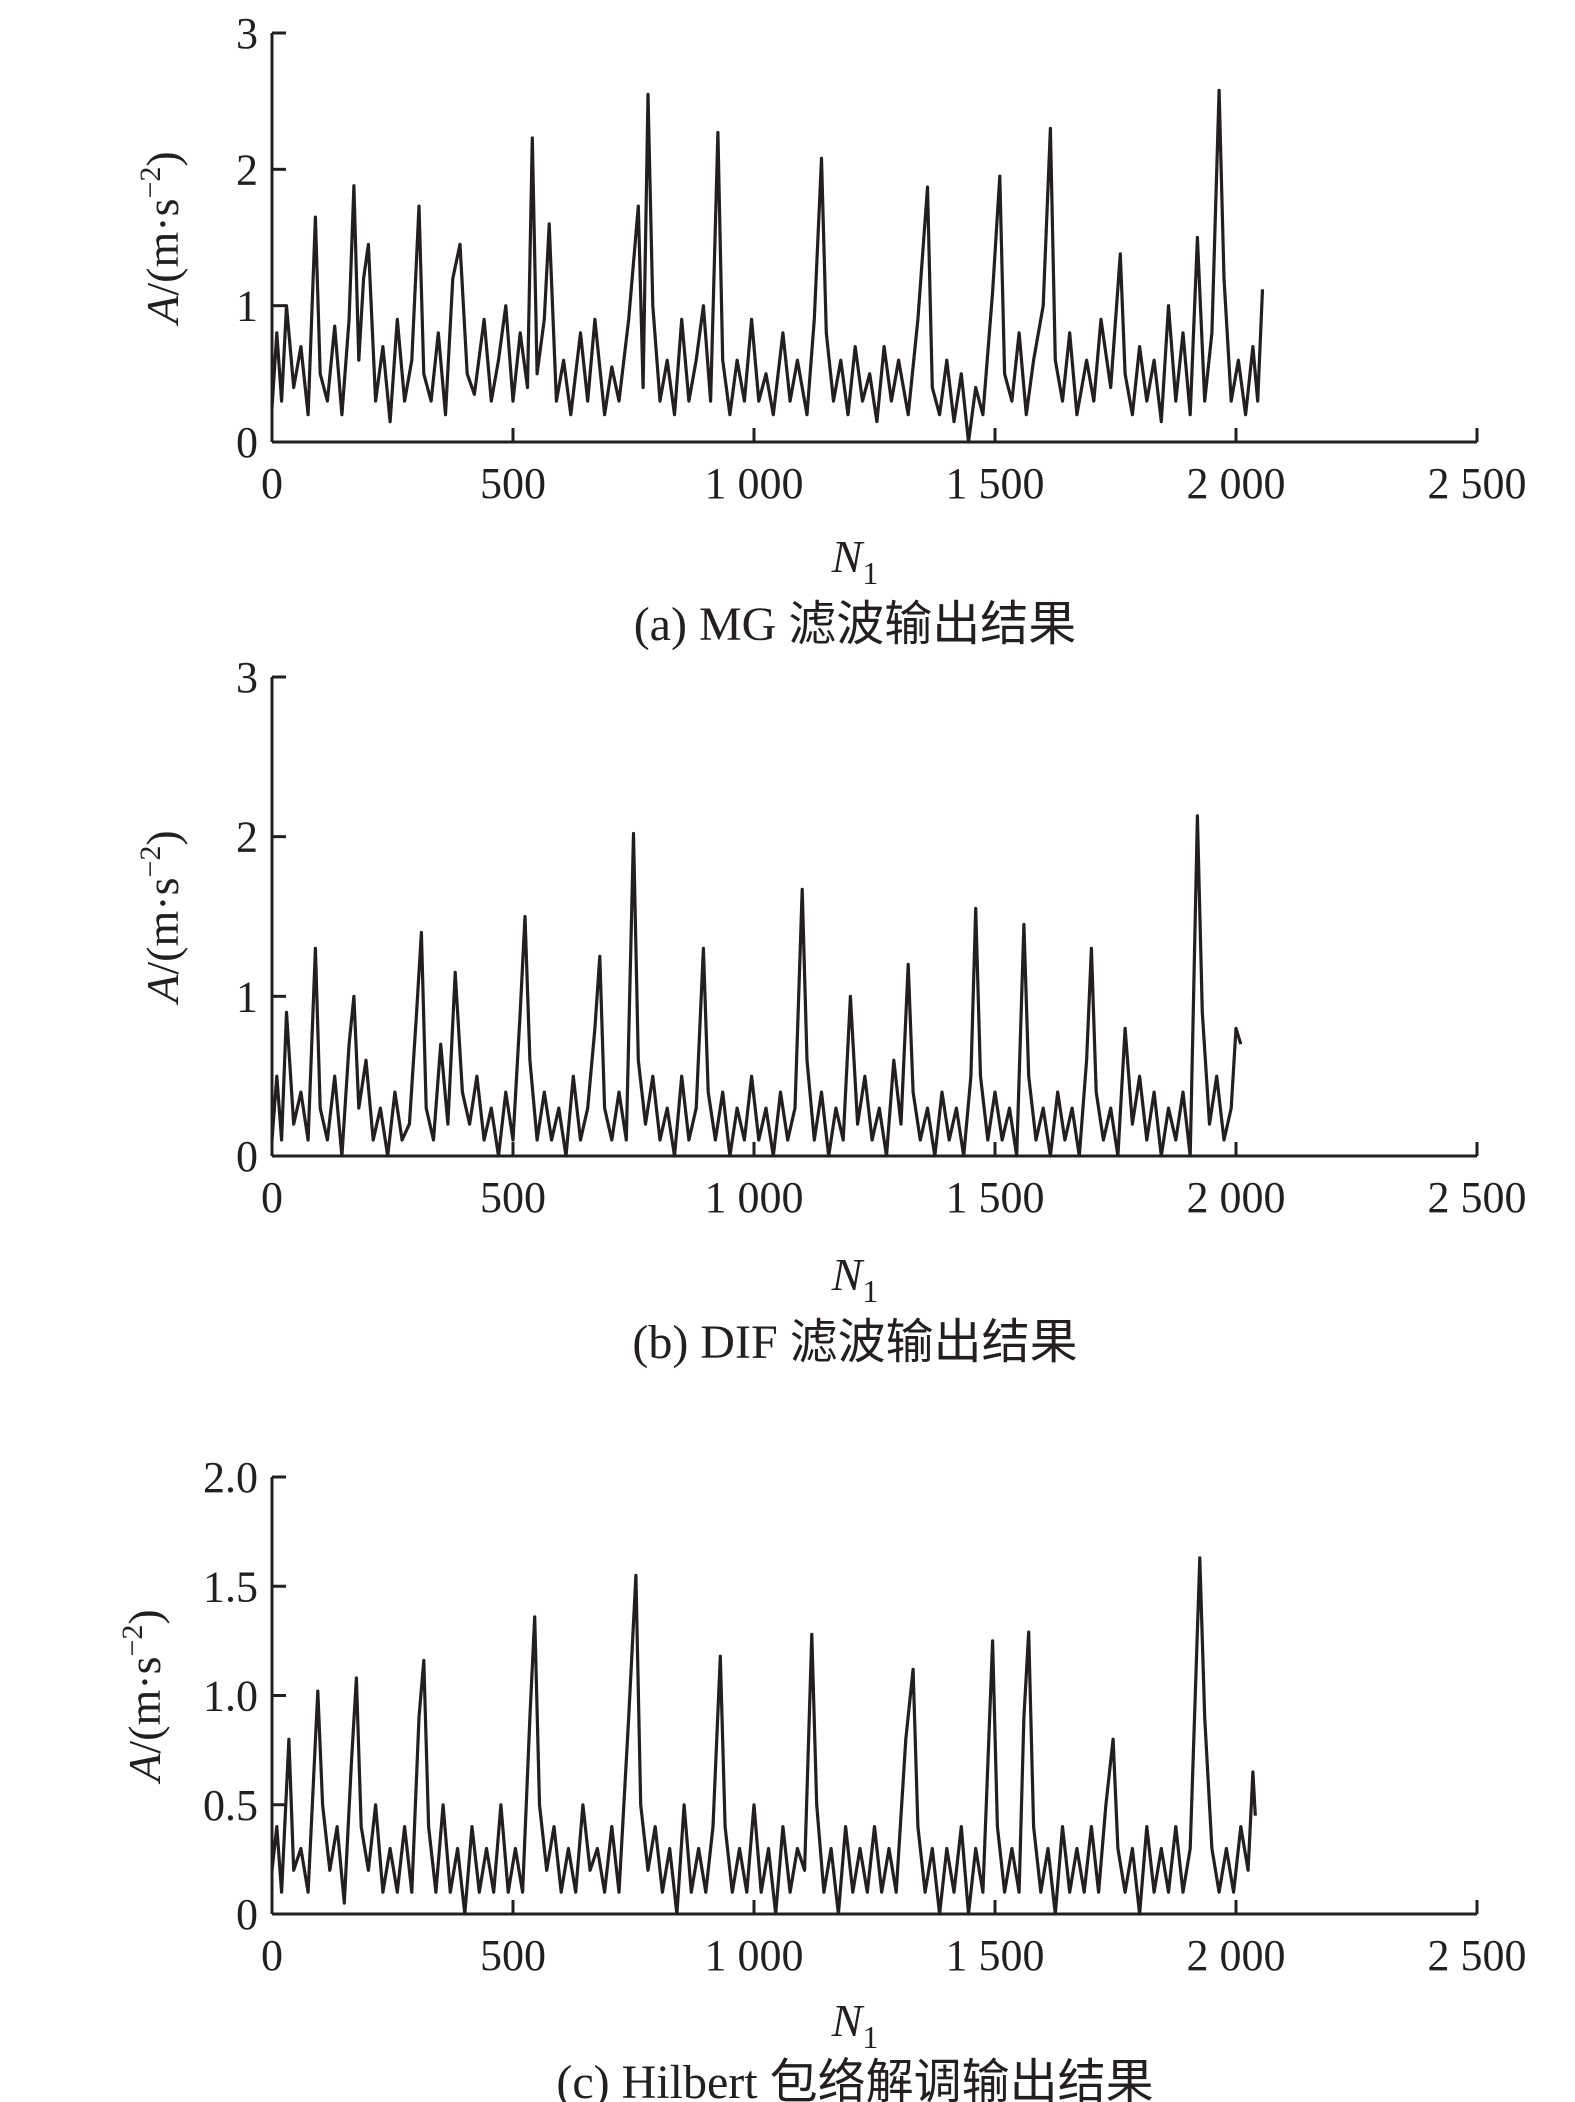  I want to click on x-tick-label-c: 1 000, so click(754, 1955).